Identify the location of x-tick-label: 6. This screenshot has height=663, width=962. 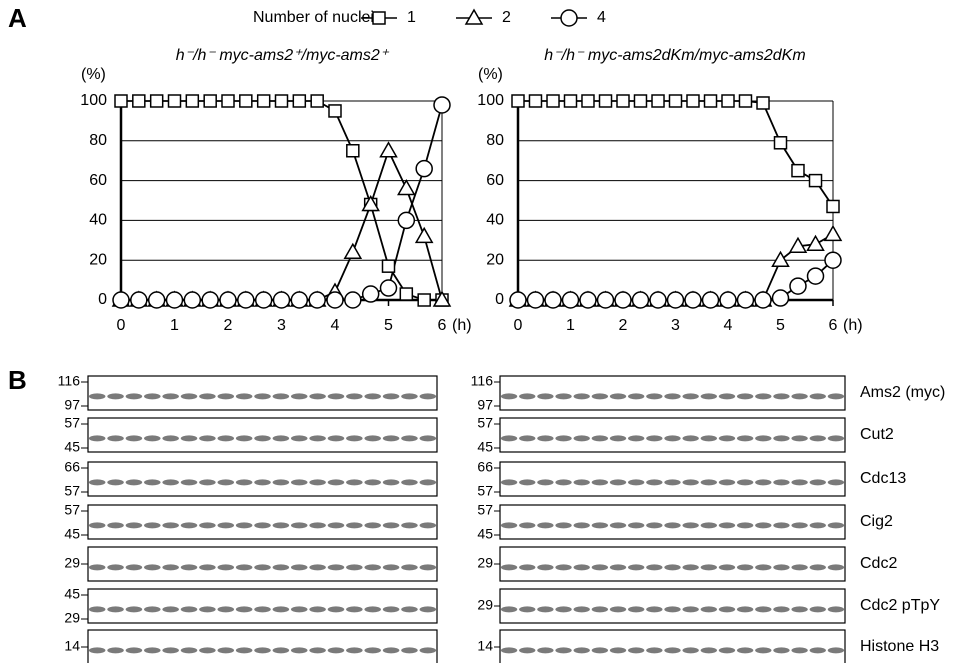
(442, 325).